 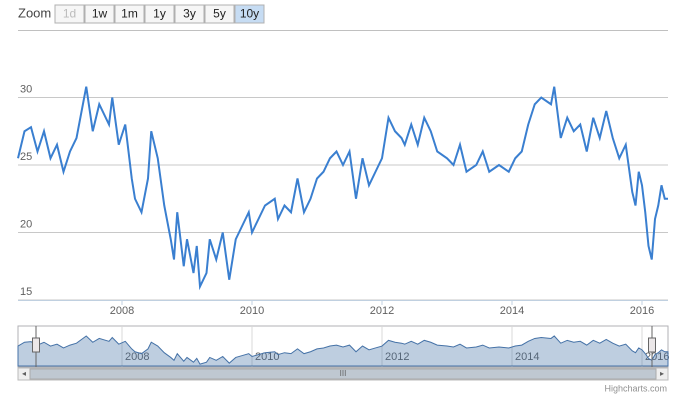 I want to click on y-tick-label: 15, so click(x=26, y=292).